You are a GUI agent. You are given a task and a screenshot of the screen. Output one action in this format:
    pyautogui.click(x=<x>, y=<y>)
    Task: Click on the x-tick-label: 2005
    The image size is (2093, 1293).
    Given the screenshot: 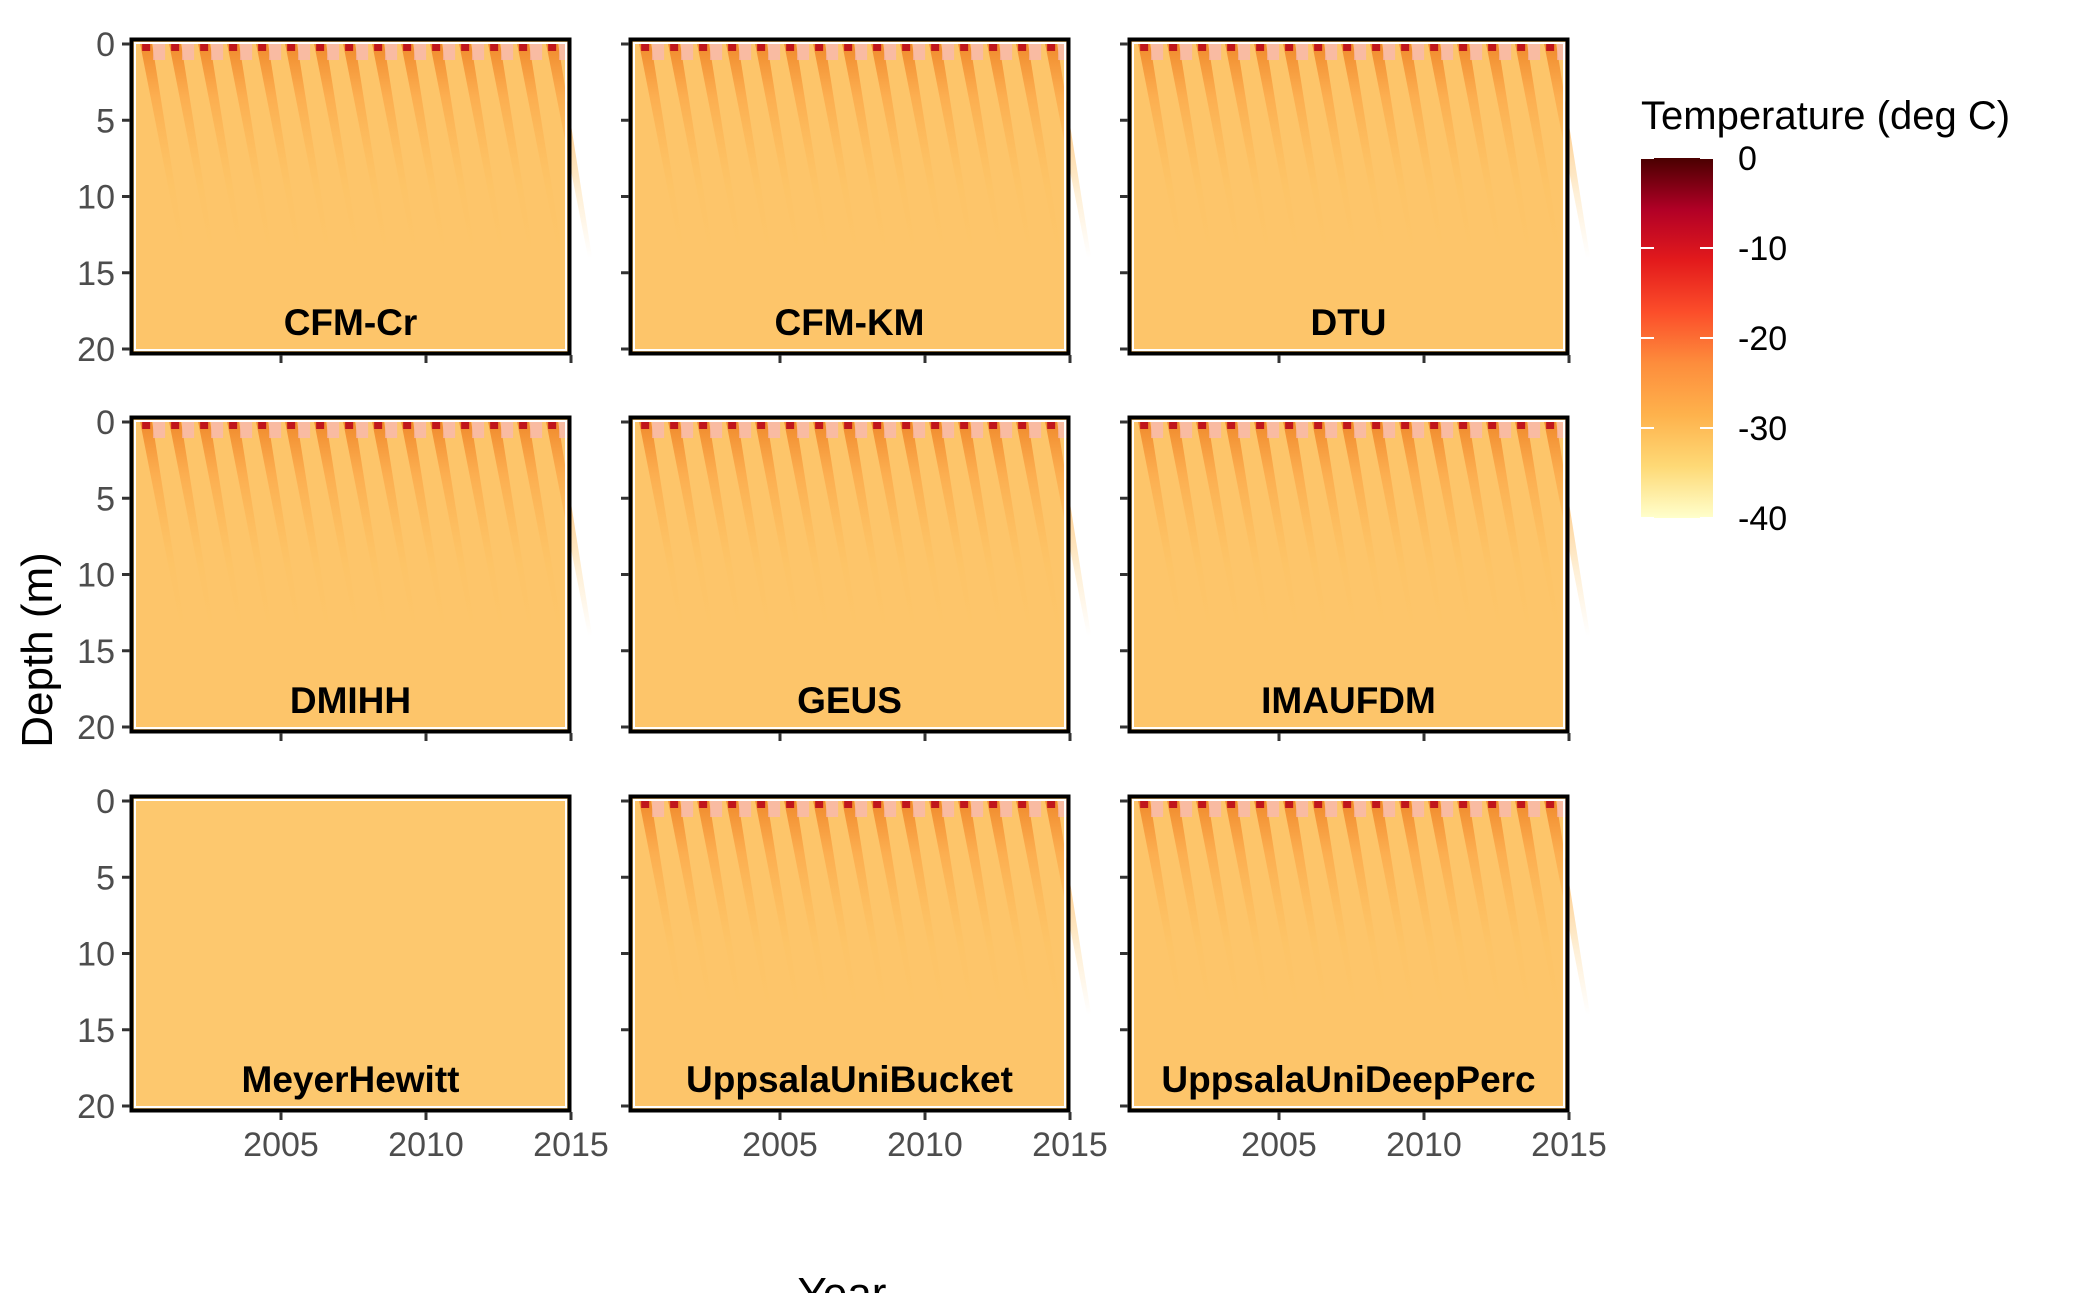 What is the action you would take?
    pyautogui.click(x=1279, y=1145)
    